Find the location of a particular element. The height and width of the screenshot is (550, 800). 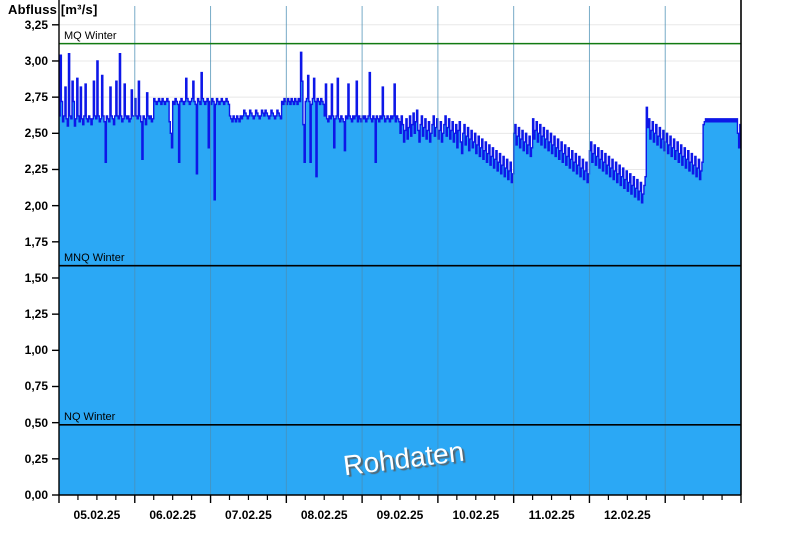

x-tick-label: 11.02.25 is located at coordinates (551, 515).